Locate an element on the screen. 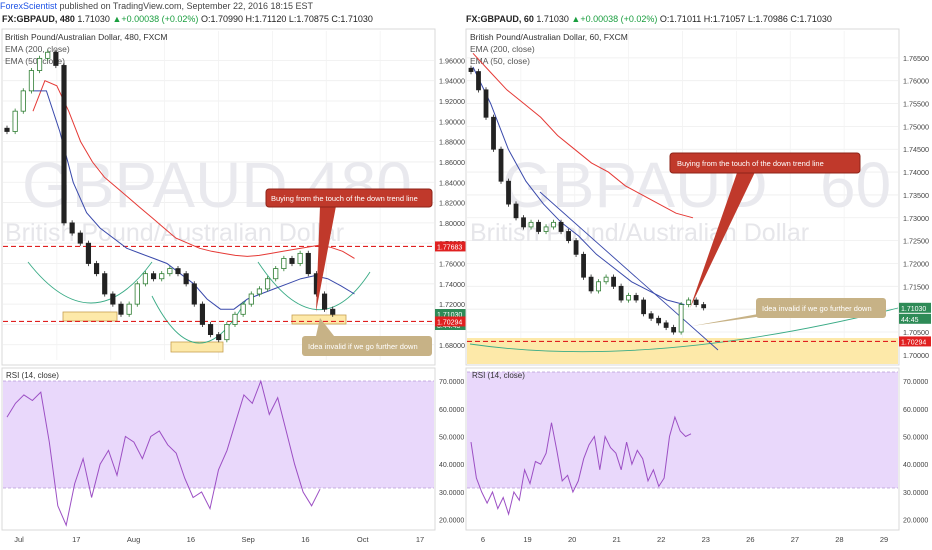 This screenshot has height=550, width=932. r-last-label-box is located at coordinates (915, 307).